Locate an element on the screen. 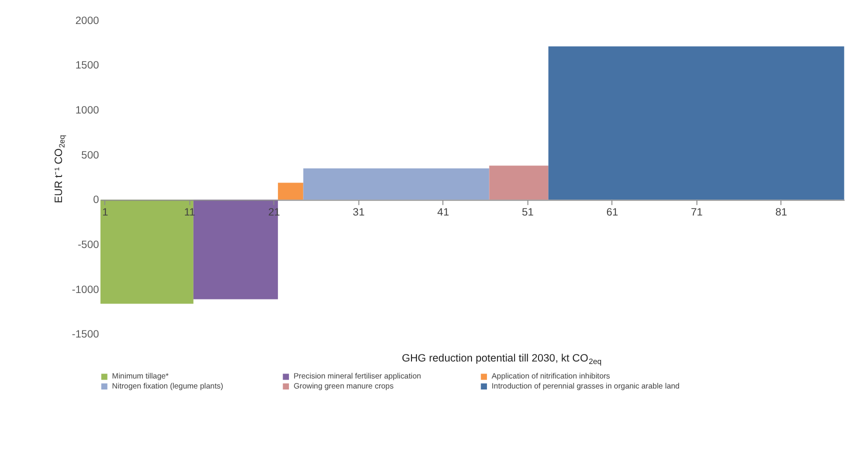  legend-label: Growing green manure crops is located at coordinates (344, 385).